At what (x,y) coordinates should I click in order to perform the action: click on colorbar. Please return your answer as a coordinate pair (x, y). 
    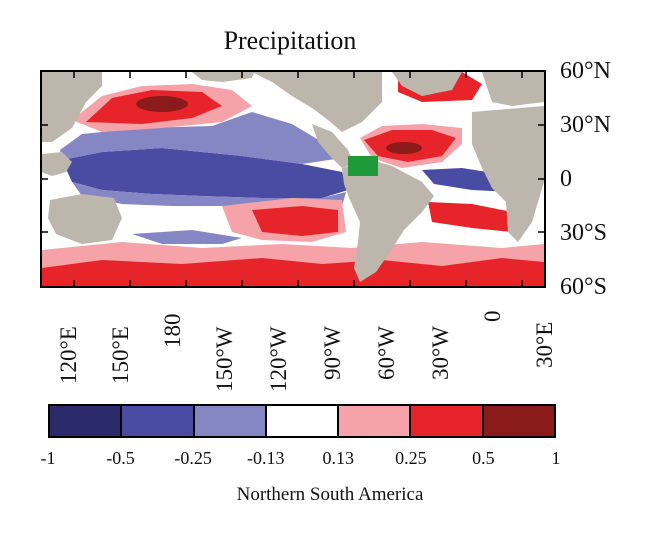
    Looking at the image, I should click on (302, 421).